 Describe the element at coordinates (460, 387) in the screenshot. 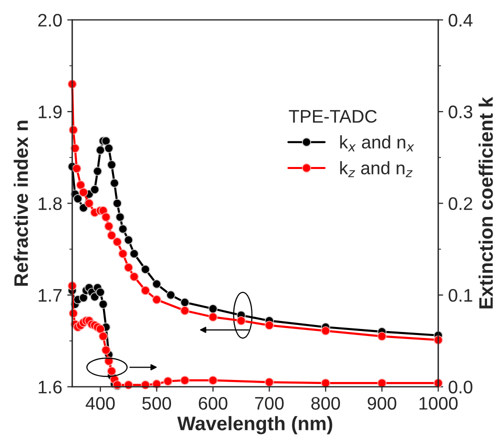

I see `y2-tick-label: 0.0` at that location.